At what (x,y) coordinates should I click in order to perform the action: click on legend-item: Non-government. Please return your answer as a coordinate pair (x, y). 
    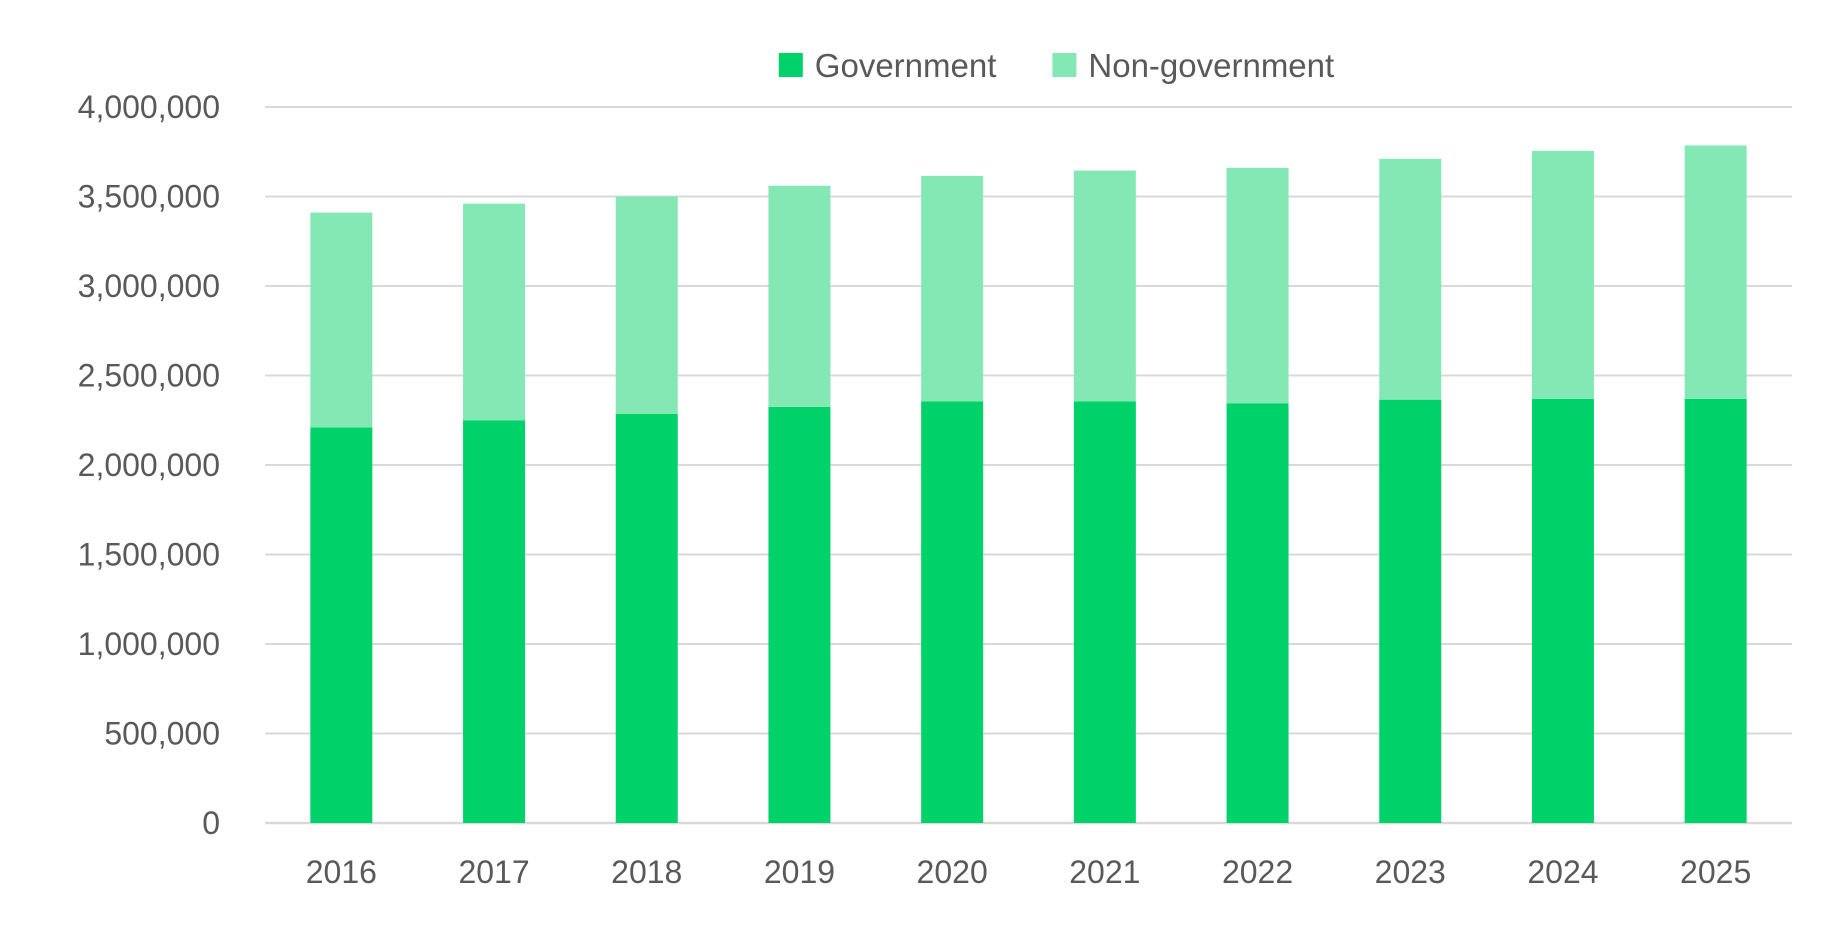
    Looking at the image, I should click on (1193, 65).